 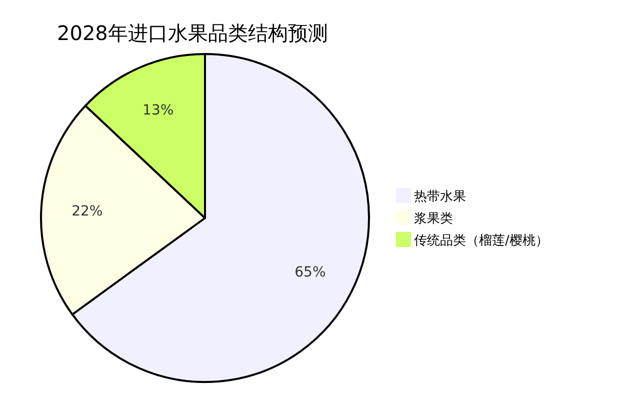 What do you see at coordinates (158, 110) in the screenshot?
I see `data-label: 13%` at bounding box center [158, 110].